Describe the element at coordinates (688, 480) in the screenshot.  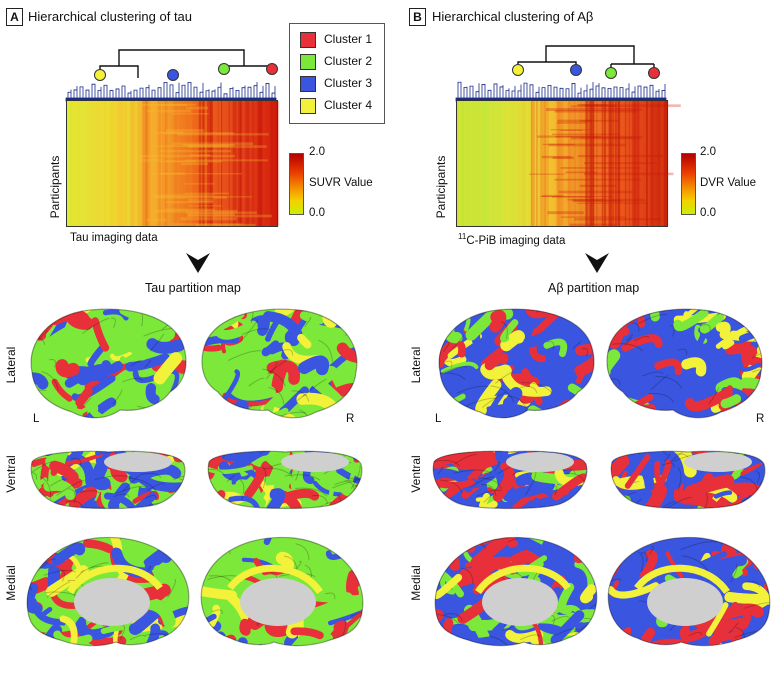
I see `panel-b-ventral-right-brain` at that location.